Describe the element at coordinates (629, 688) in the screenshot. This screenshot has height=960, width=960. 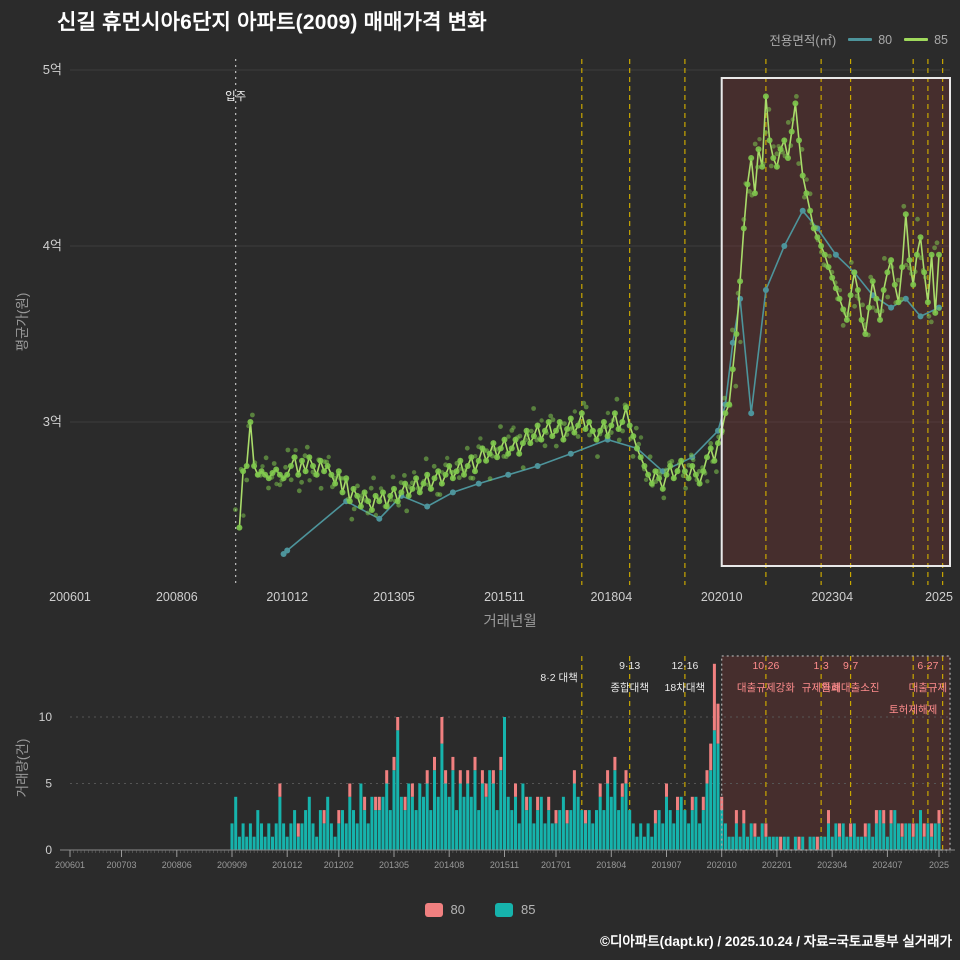
I see `policy-annotation: 종합대책` at that location.